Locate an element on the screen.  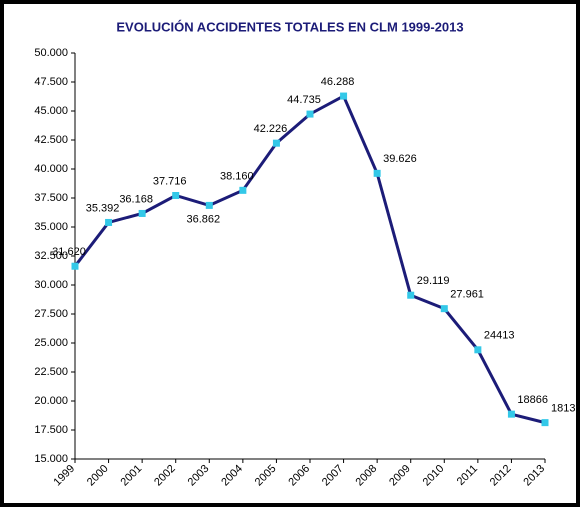
y-tick-label: 42.500 is located at coordinates (51, 140).